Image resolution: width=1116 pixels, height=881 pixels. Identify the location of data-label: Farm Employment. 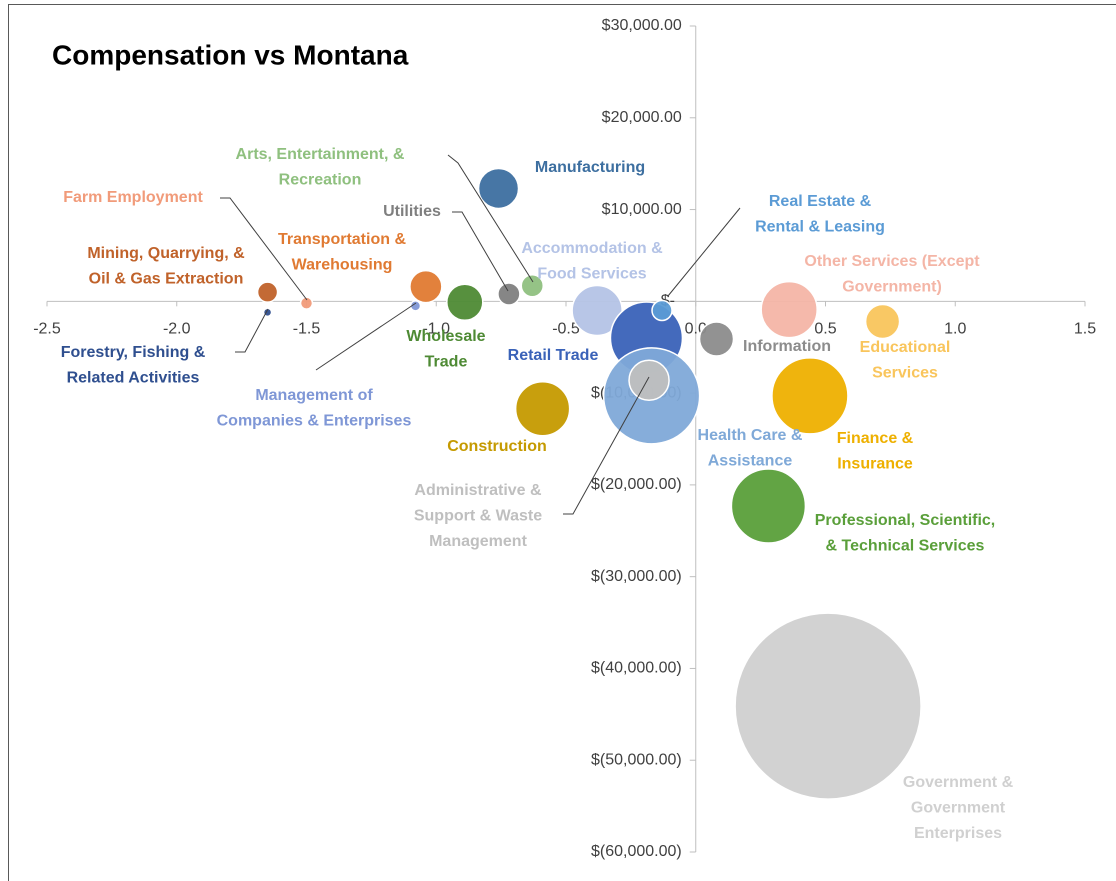
(133, 197).